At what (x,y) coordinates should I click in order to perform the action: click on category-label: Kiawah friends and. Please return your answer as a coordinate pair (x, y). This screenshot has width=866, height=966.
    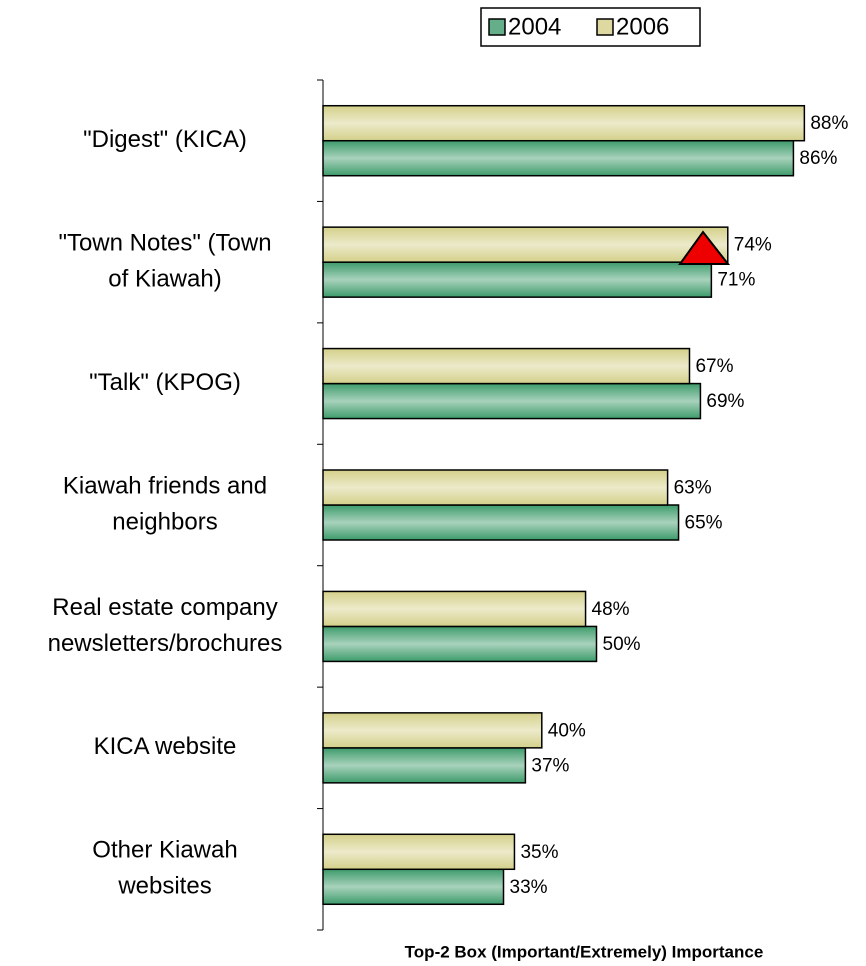
    Looking at the image, I should click on (165, 485).